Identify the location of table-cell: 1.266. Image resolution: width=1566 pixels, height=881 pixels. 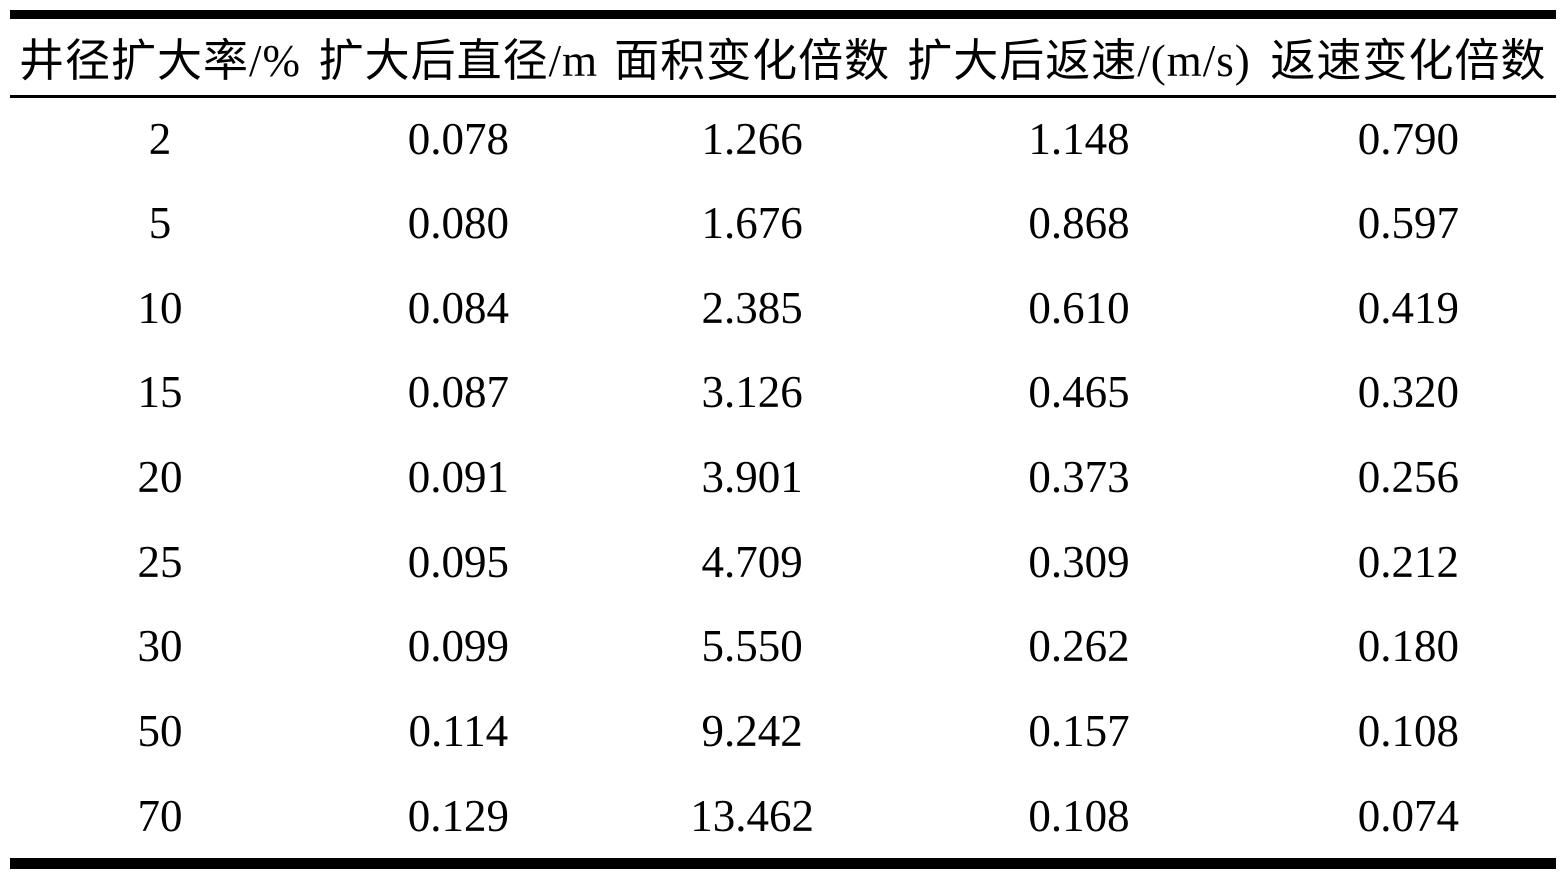
(752, 139).